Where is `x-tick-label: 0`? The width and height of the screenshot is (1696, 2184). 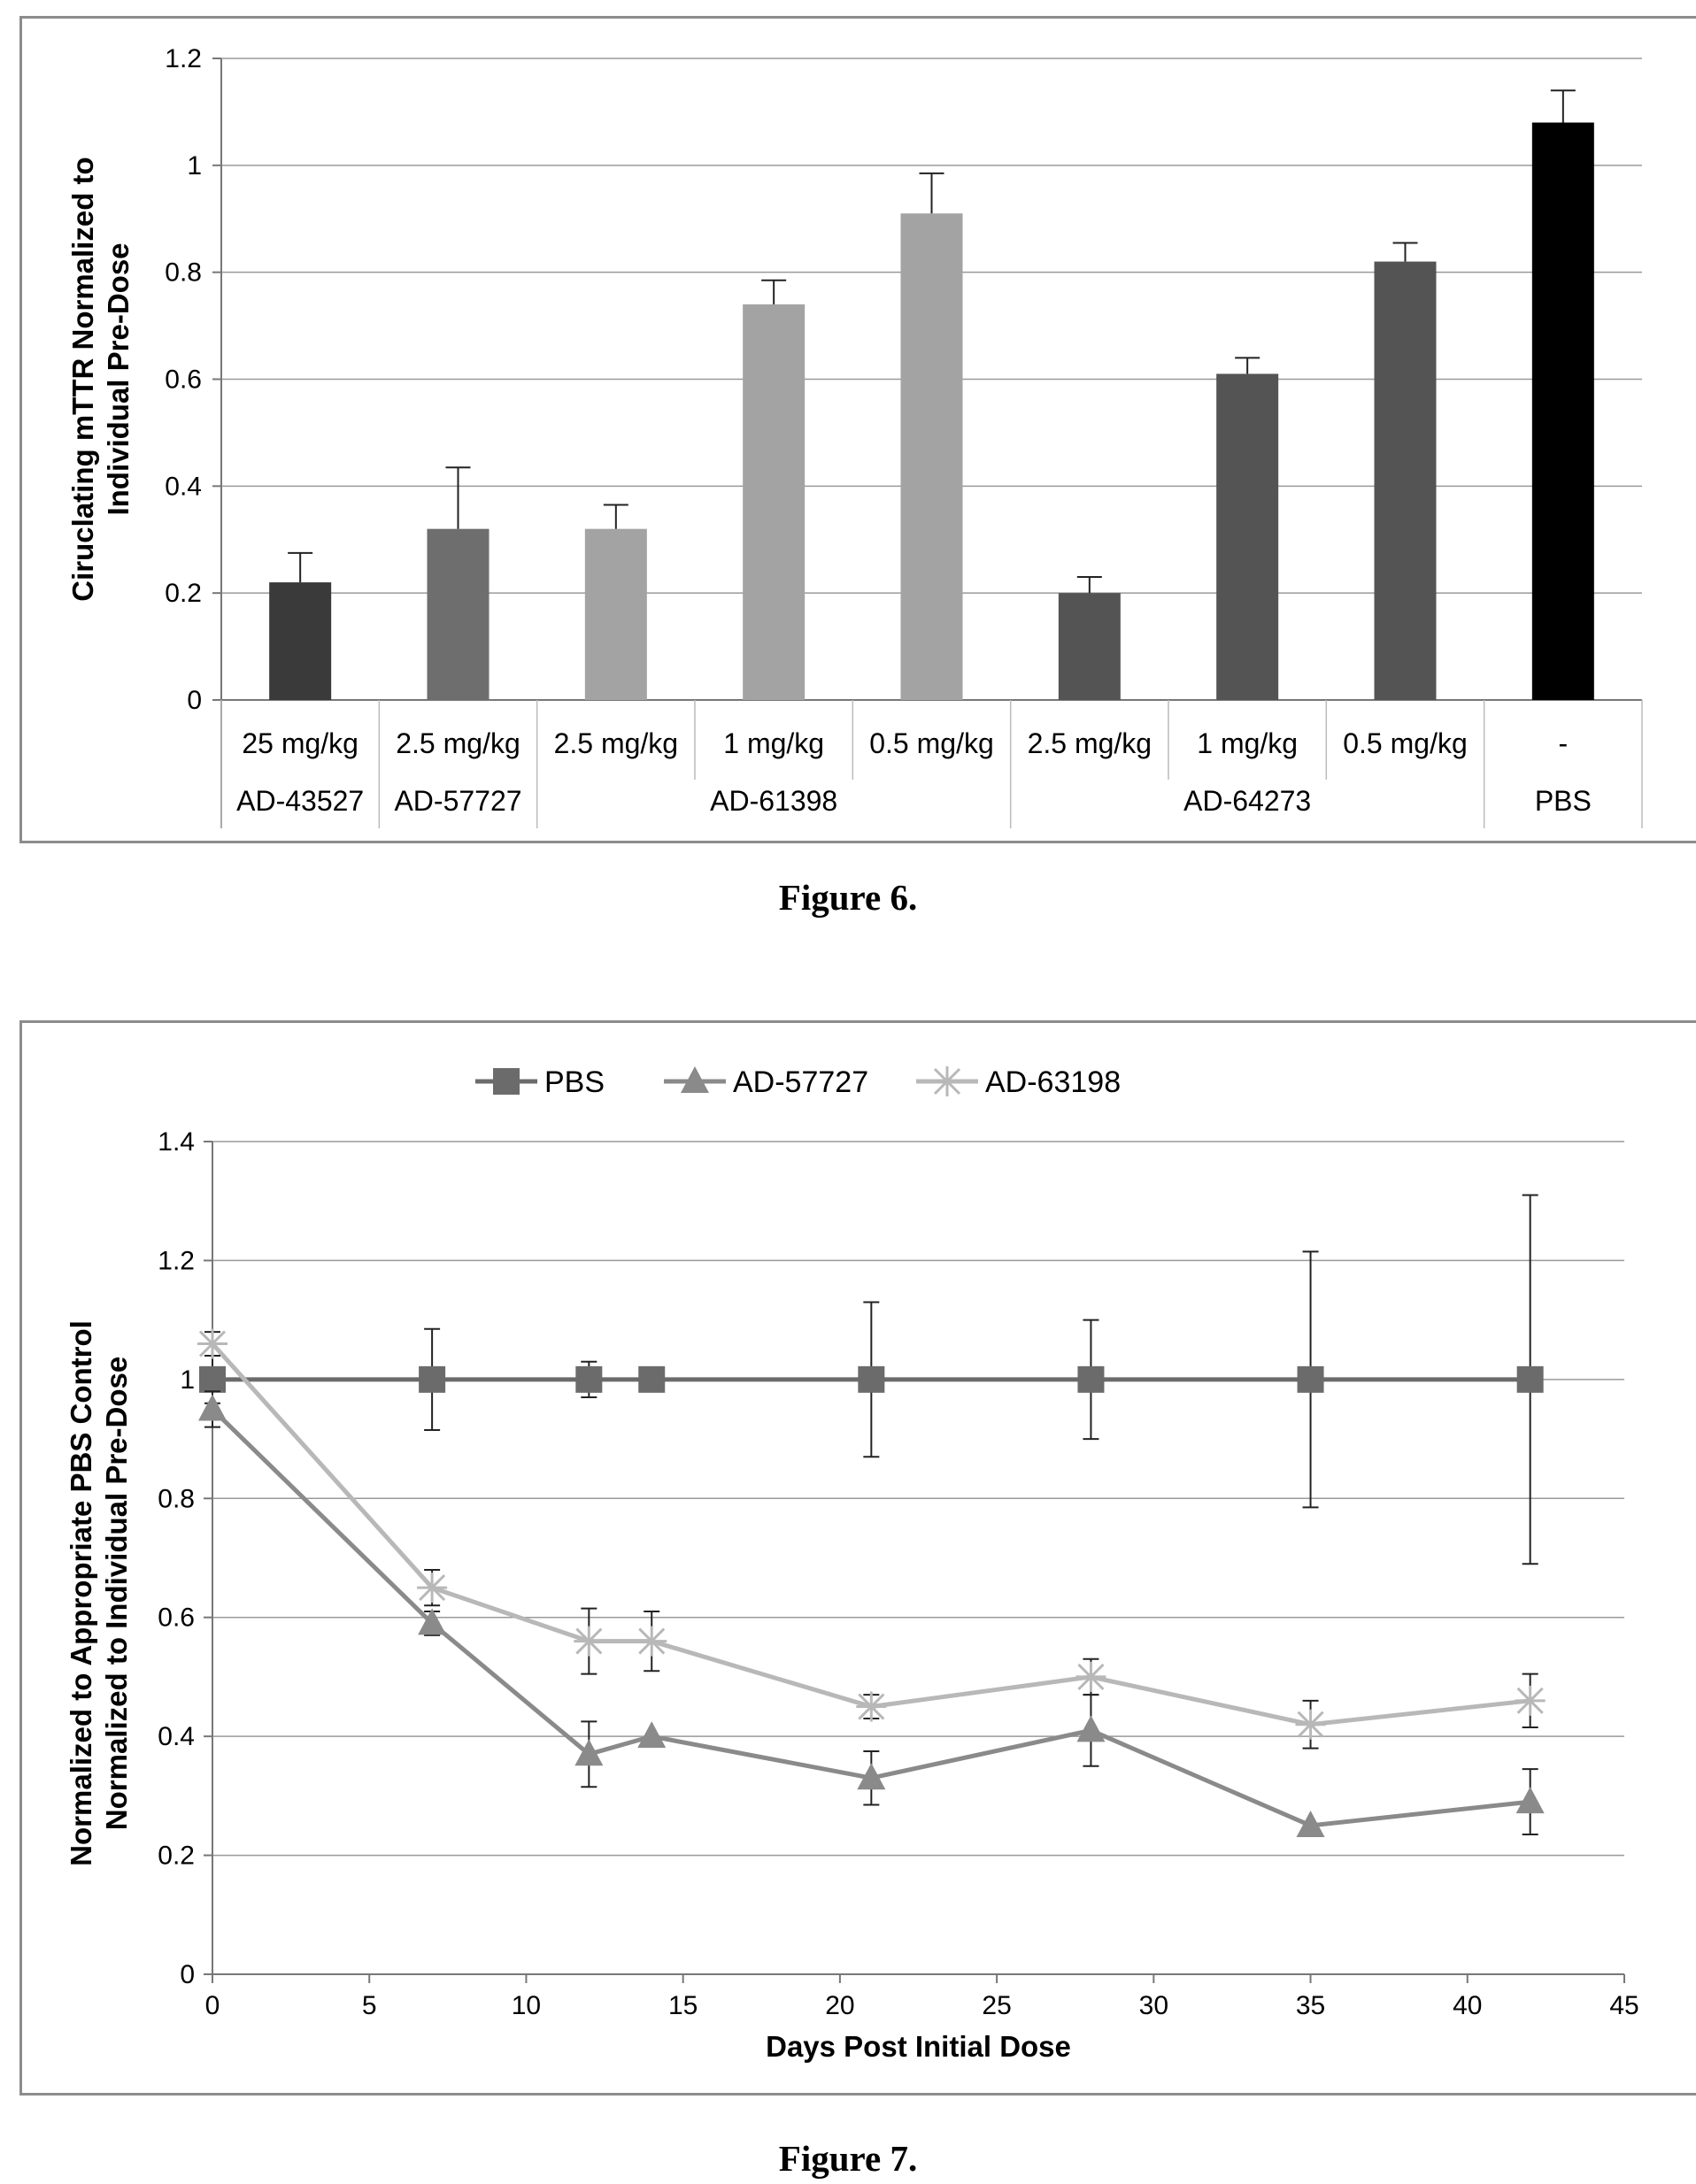 x-tick-label: 0 is located at coordinates (213, 2005).